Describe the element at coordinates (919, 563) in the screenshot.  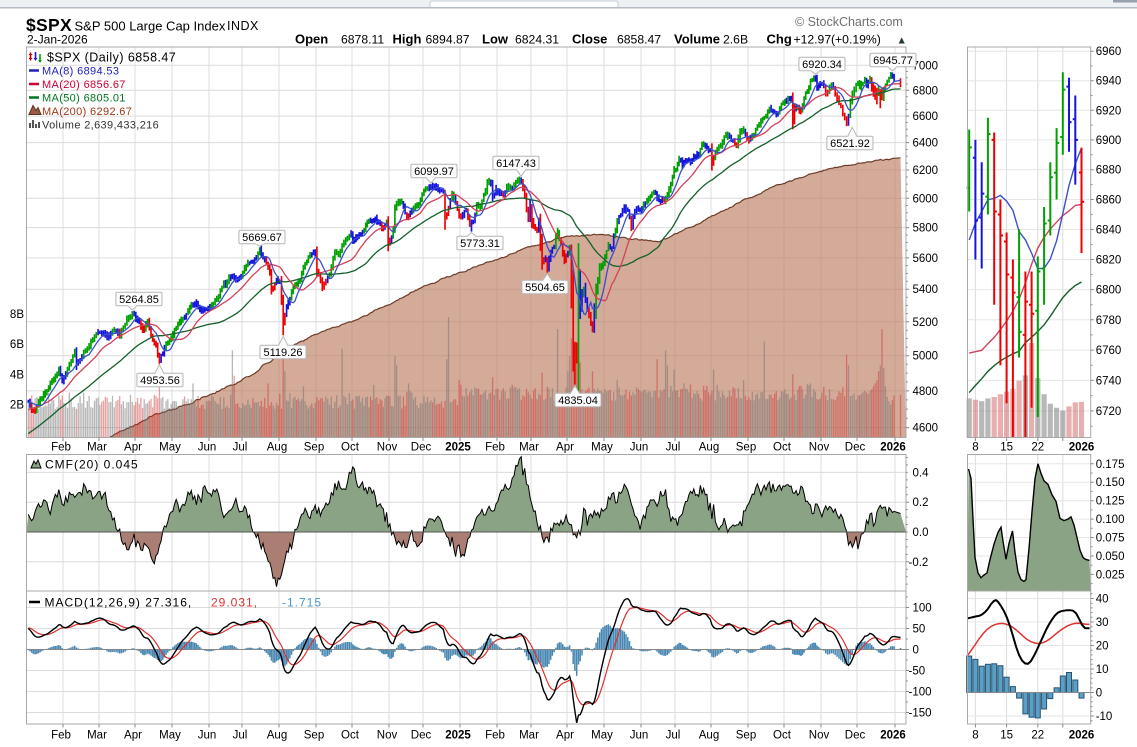
I see `svg-text: -0.2` at that location.